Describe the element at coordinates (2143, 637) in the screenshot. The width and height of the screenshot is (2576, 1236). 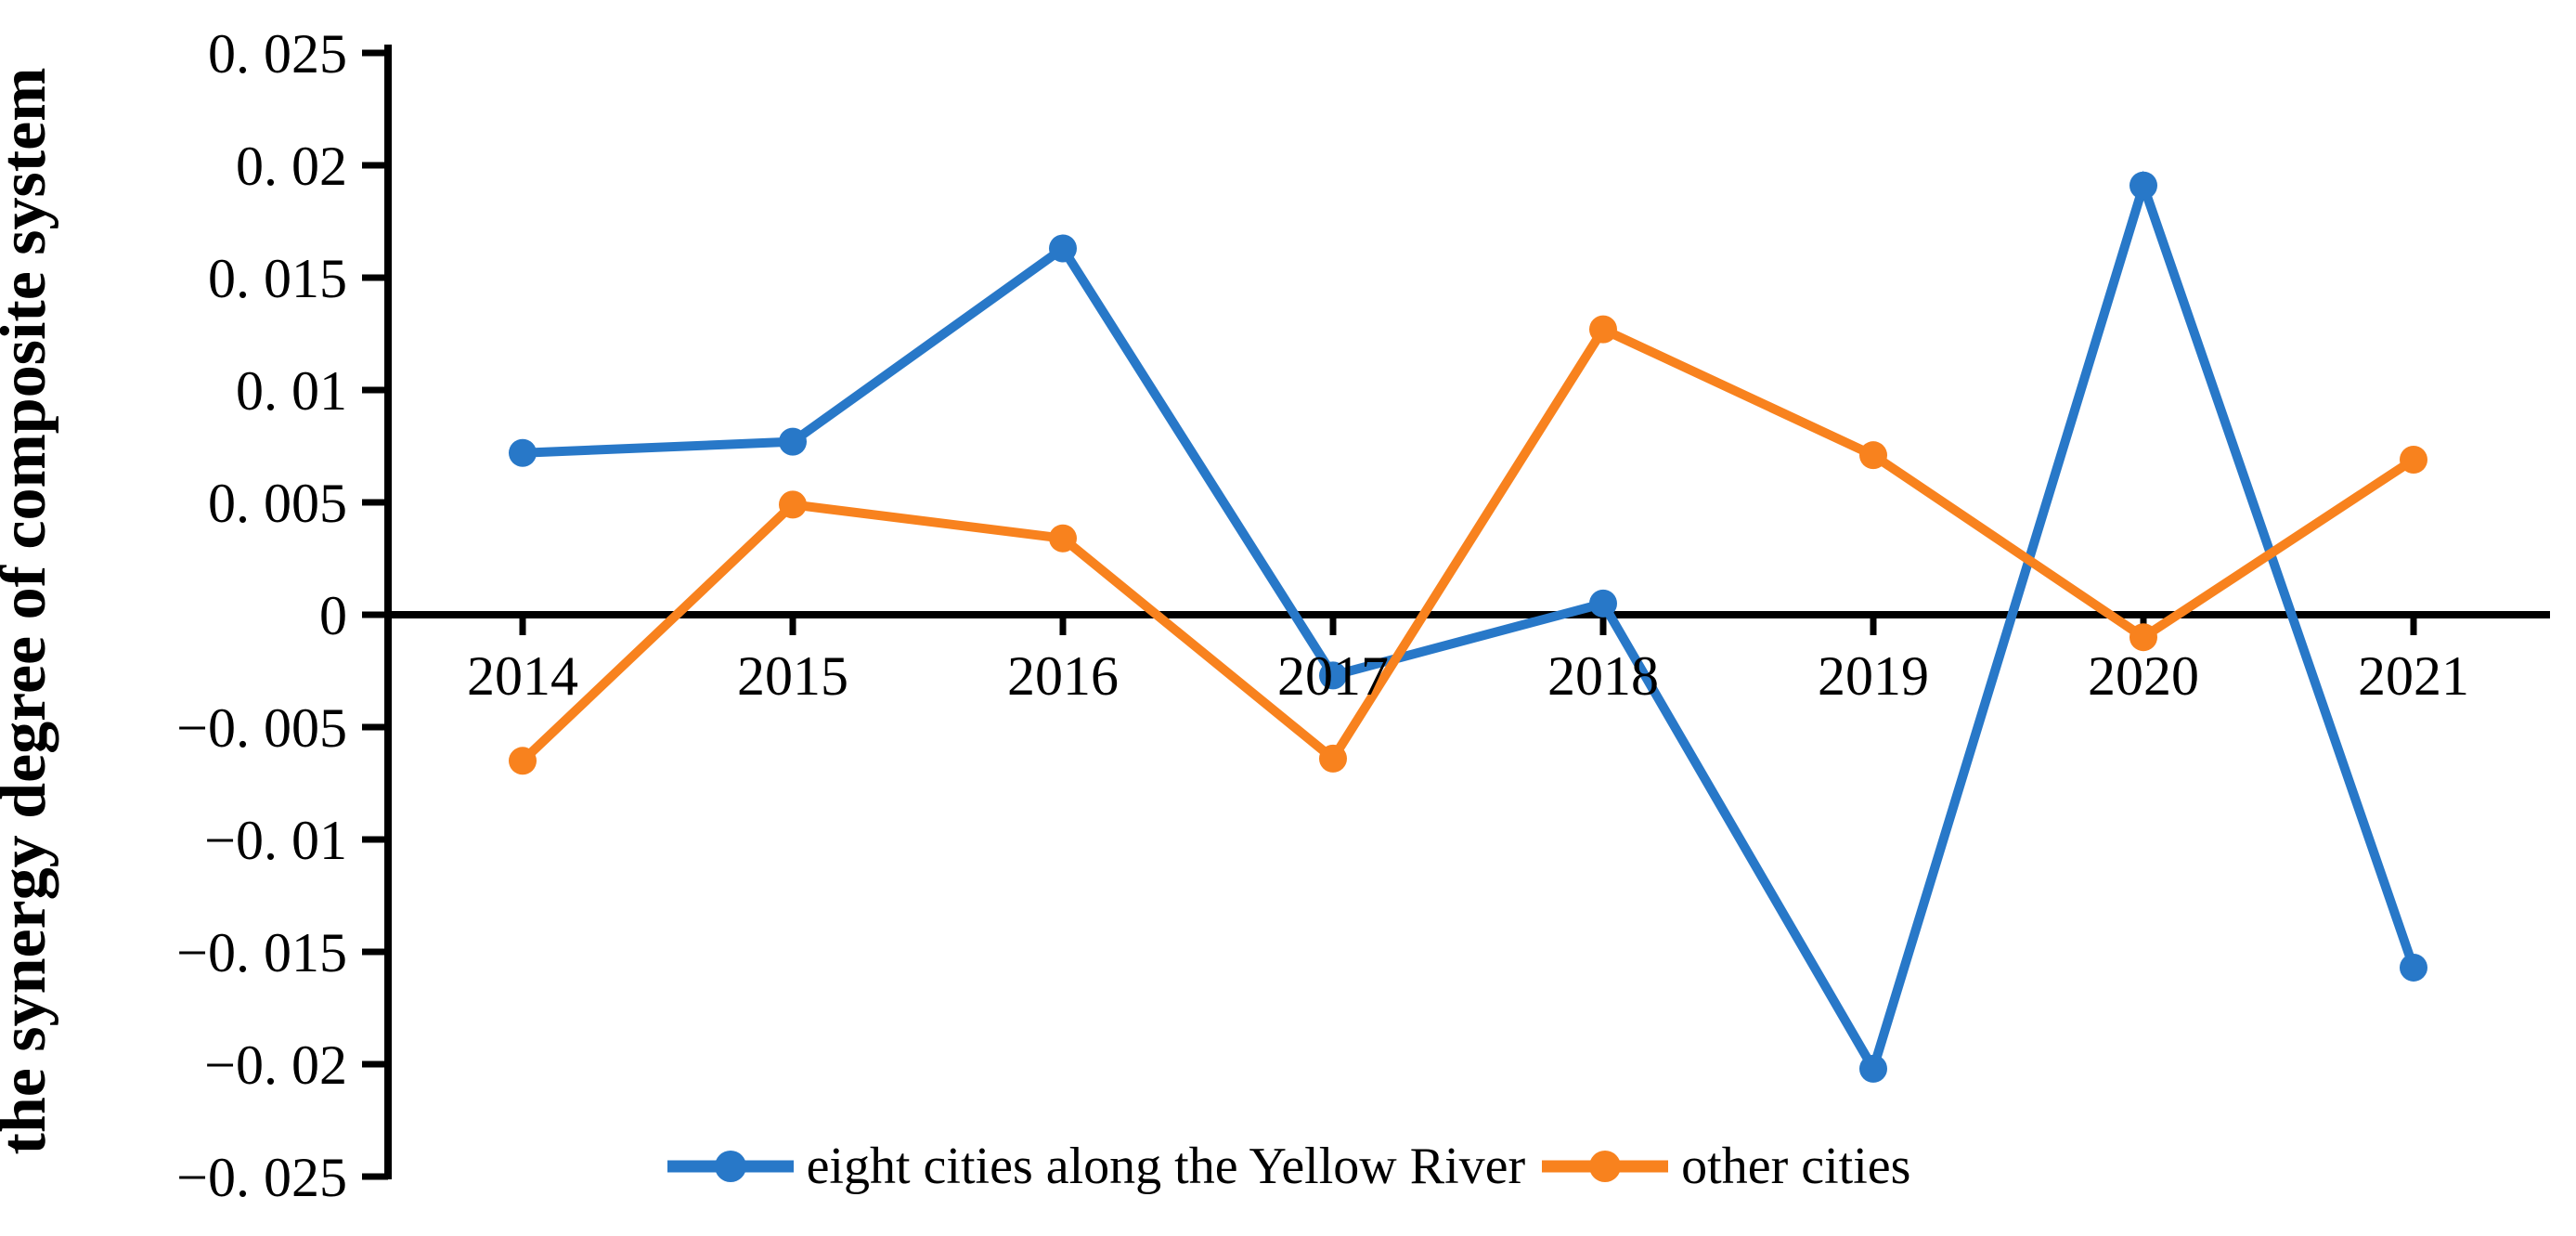
I see `data-point-other-cities-2020` at that location.